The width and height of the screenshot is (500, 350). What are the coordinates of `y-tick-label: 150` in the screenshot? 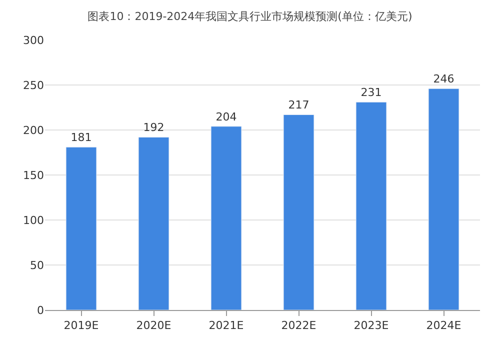 It's located at (33, 175).